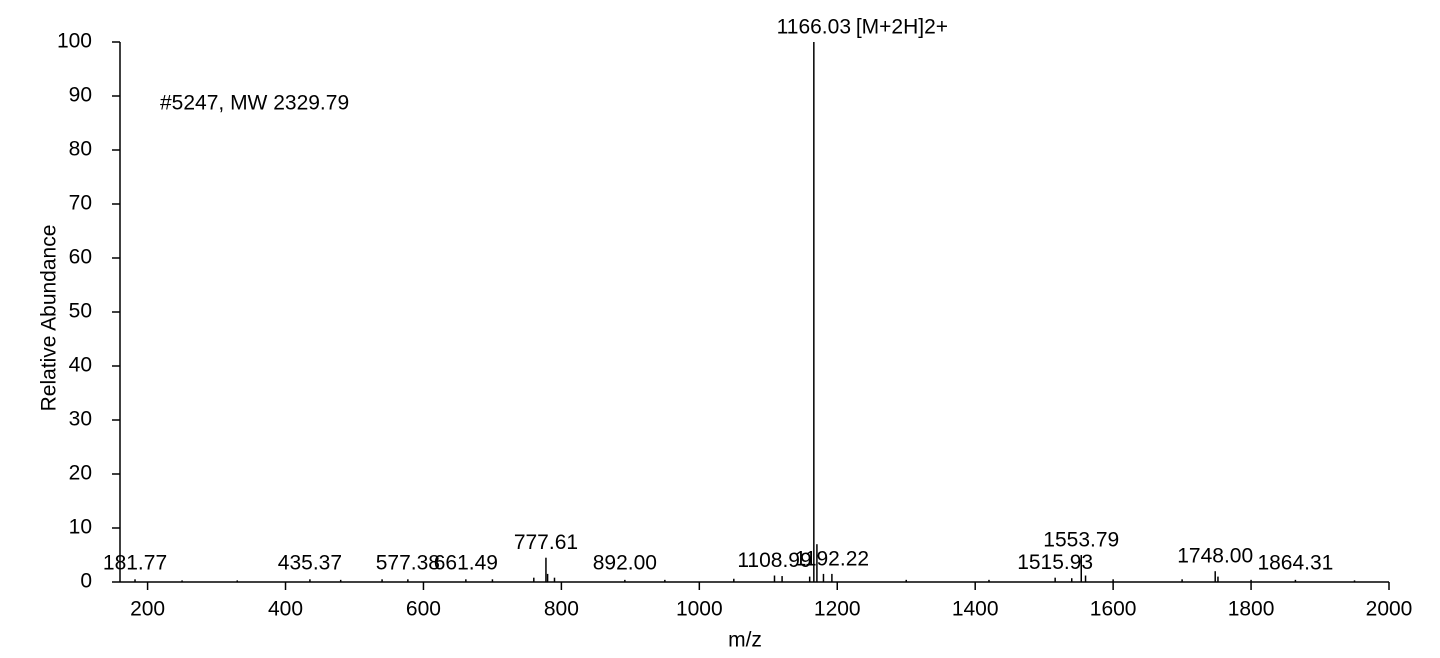  I want to click on peak-label: 1515.93, so click(1055, 562).